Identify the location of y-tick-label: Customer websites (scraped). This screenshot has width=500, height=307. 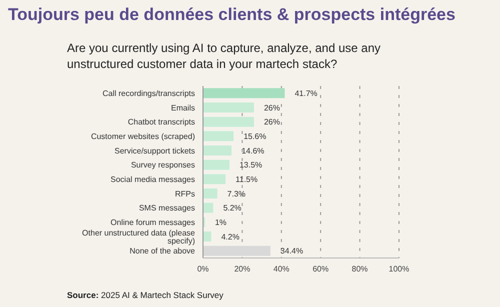
(143, 137).